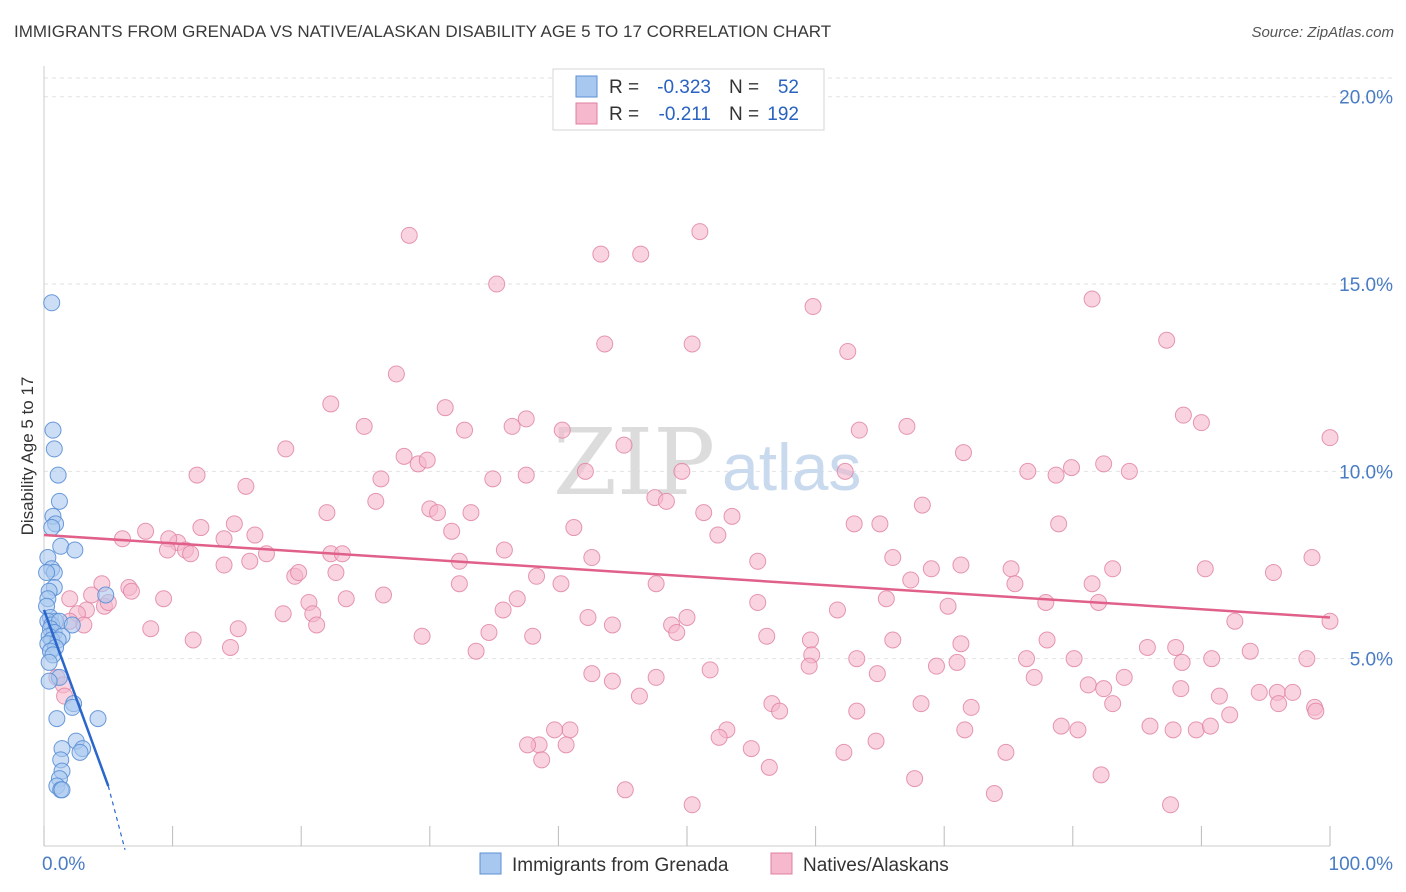 This screenshot has width=1406, height=892. Describe the element at coordinates (788, 87) in the screenshot. I see `legend-n-value-1: 52` at that location.